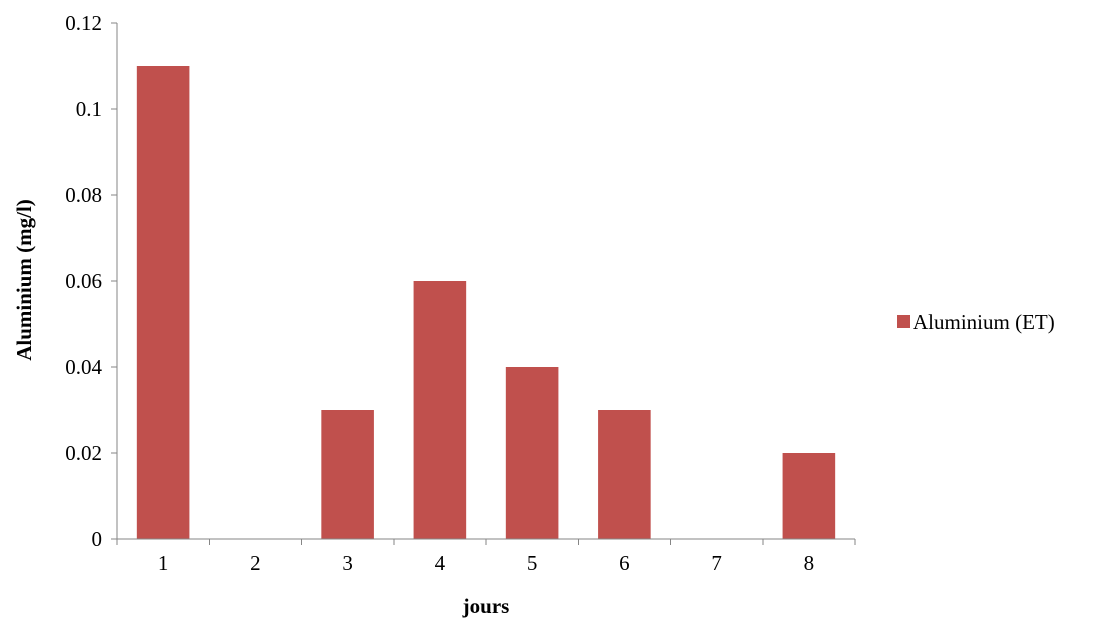 This screenshot has height=619, width=1097. What do you see at coordinates (486, 563) in the screenshot?
I see `x-ticks-group: 1 2 3 4 5 6 7 8` at bounding box center [486, 563].